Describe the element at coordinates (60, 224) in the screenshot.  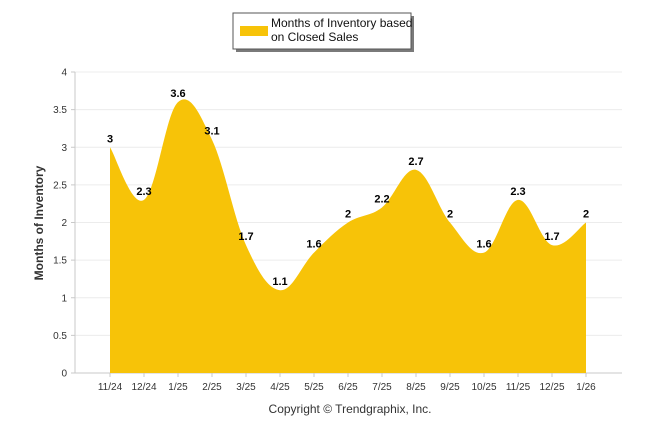
I see `y-tick-labels: 0 0.5 1 1.5 2 2.5 3 3.5 4` at that location.